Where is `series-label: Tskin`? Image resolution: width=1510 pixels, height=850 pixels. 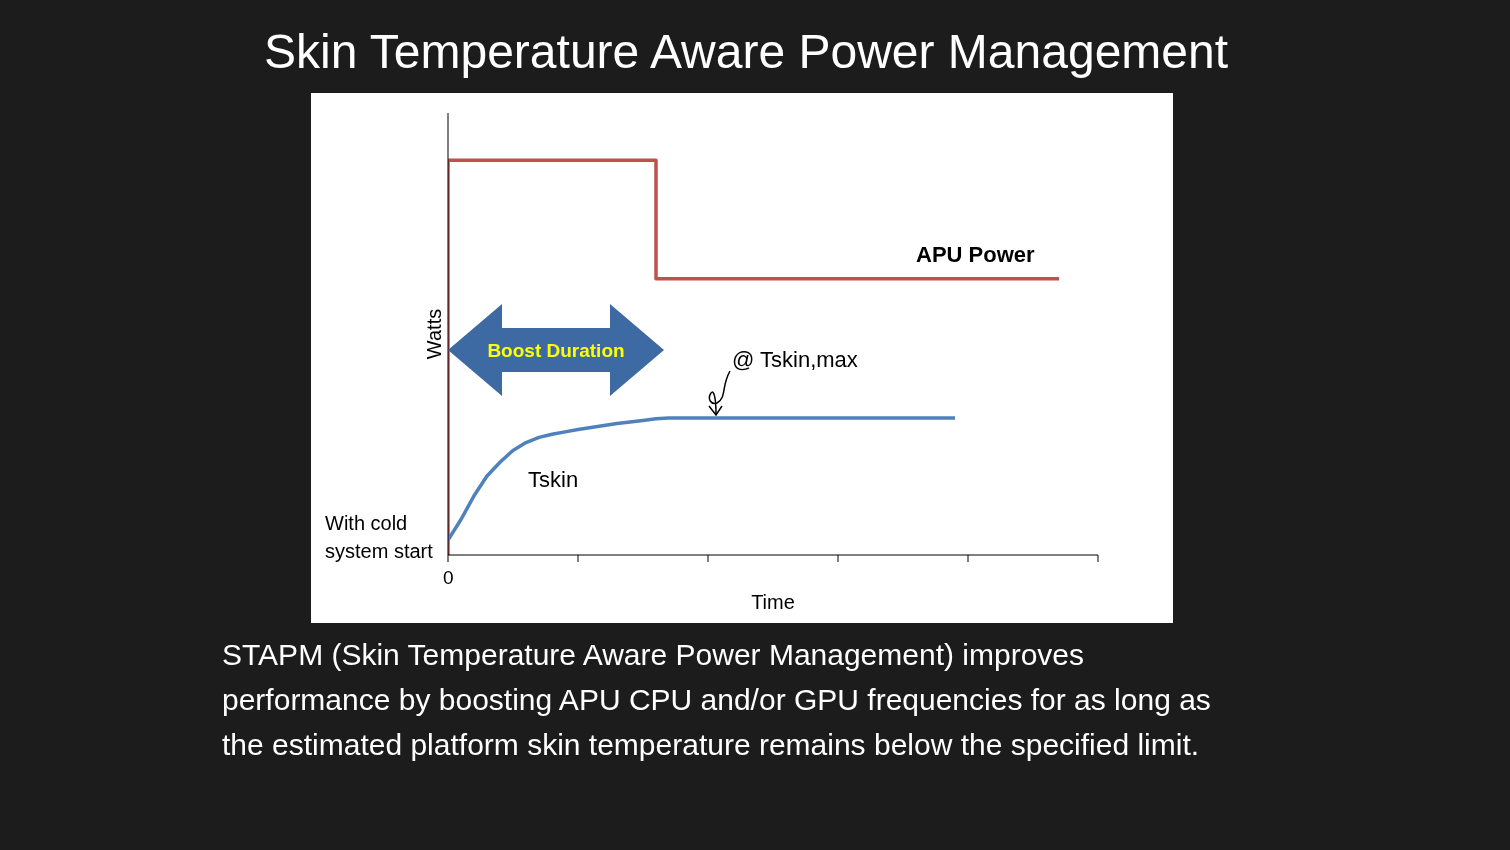 series-label: Tskin is located at coordinates (553, 480).